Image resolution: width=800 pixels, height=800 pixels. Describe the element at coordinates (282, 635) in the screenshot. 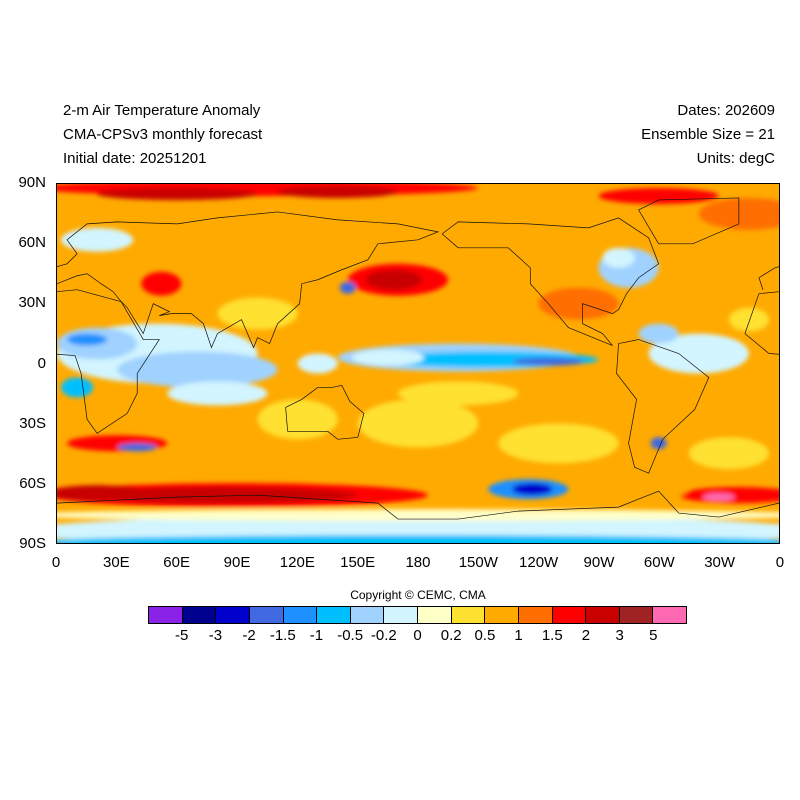

I see `colorbar-label: -1.5` at that location.